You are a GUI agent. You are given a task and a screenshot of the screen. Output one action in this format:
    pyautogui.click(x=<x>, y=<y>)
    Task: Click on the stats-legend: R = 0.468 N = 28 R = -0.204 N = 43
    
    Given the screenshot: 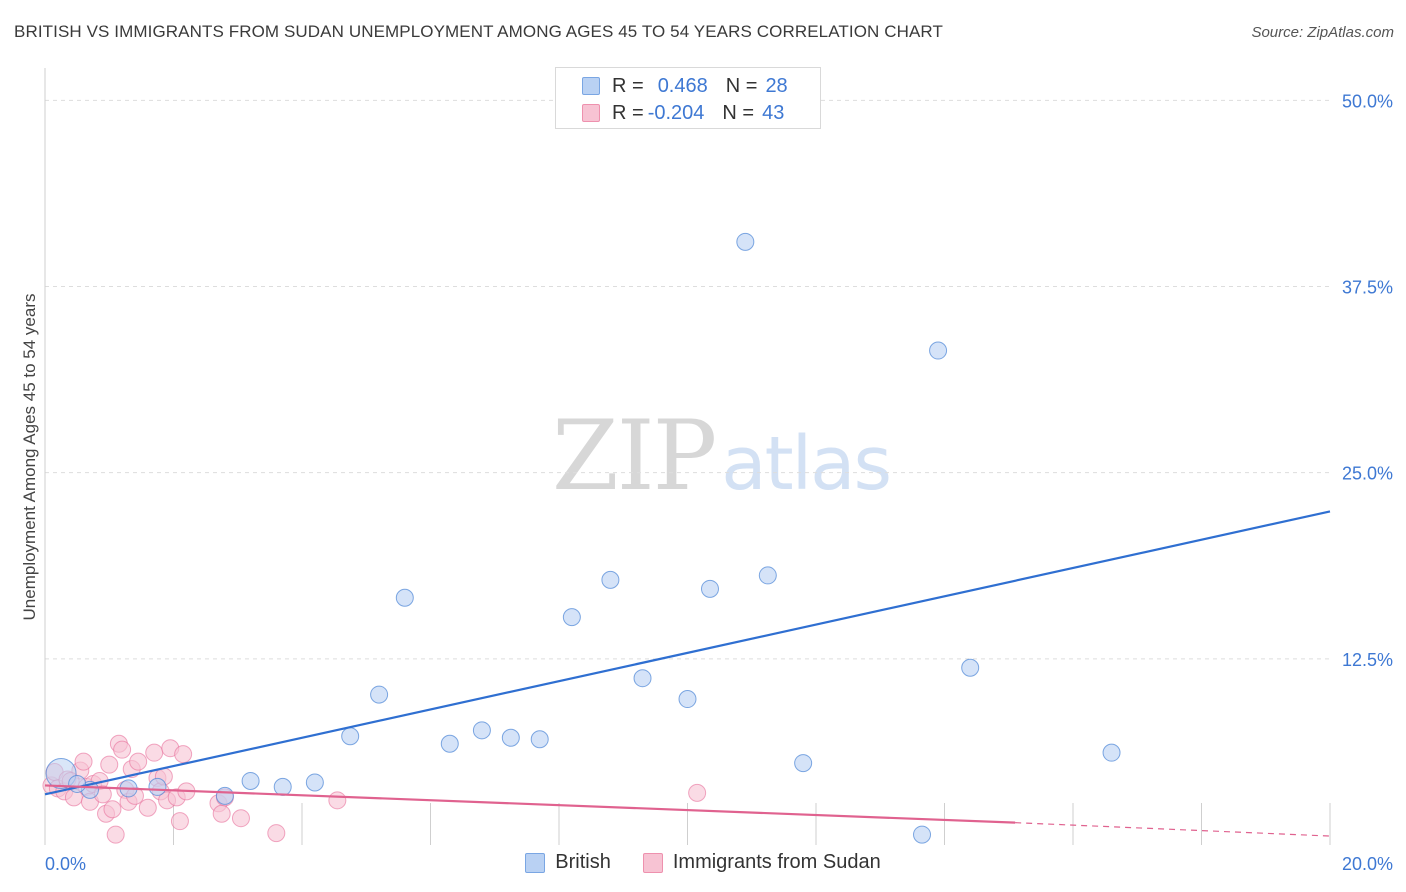 What is the action you would take?
    pyautogui.click(x=688, y=98)
    